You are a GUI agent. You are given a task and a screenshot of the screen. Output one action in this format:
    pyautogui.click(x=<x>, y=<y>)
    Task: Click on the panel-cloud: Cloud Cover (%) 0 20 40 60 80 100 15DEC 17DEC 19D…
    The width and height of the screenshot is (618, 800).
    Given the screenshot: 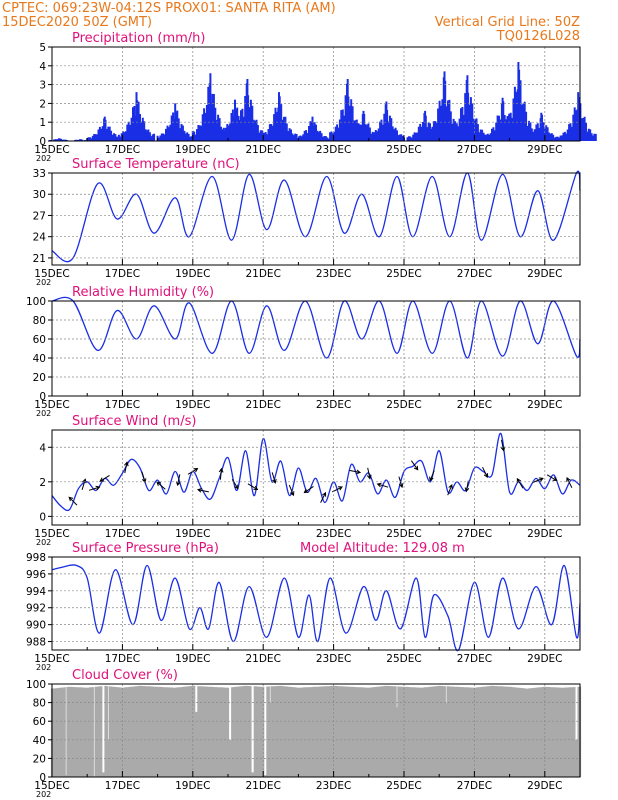 What is the action you would take?
    pyautogui.click(x=304, y=733)
    